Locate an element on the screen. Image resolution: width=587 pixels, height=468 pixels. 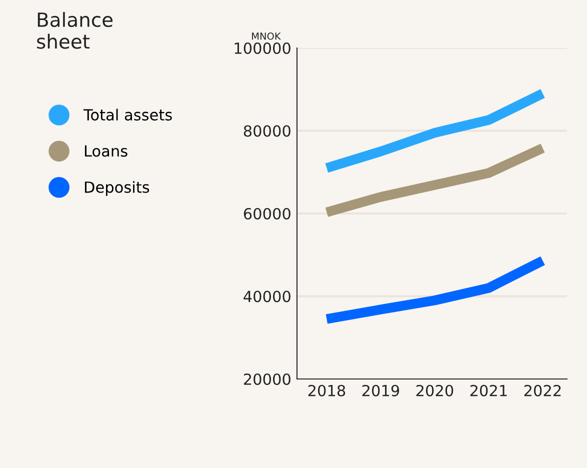
legend-label: Deposits is located at coordinates (117, 188).